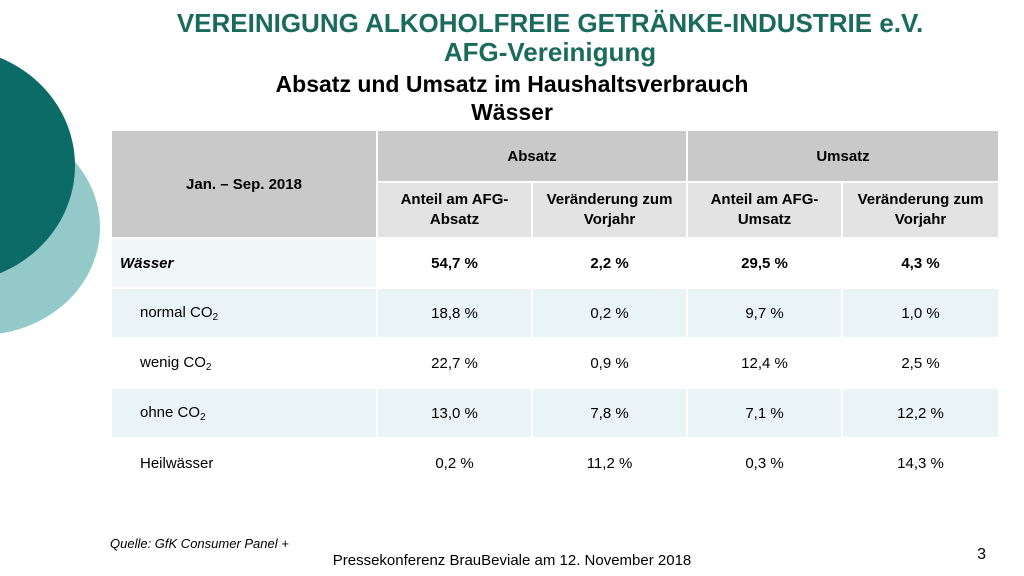  Describe the element at coordinates (244, 184) in the screenshot. I see `period-header: Jan. – Sep. 2018` at that location.